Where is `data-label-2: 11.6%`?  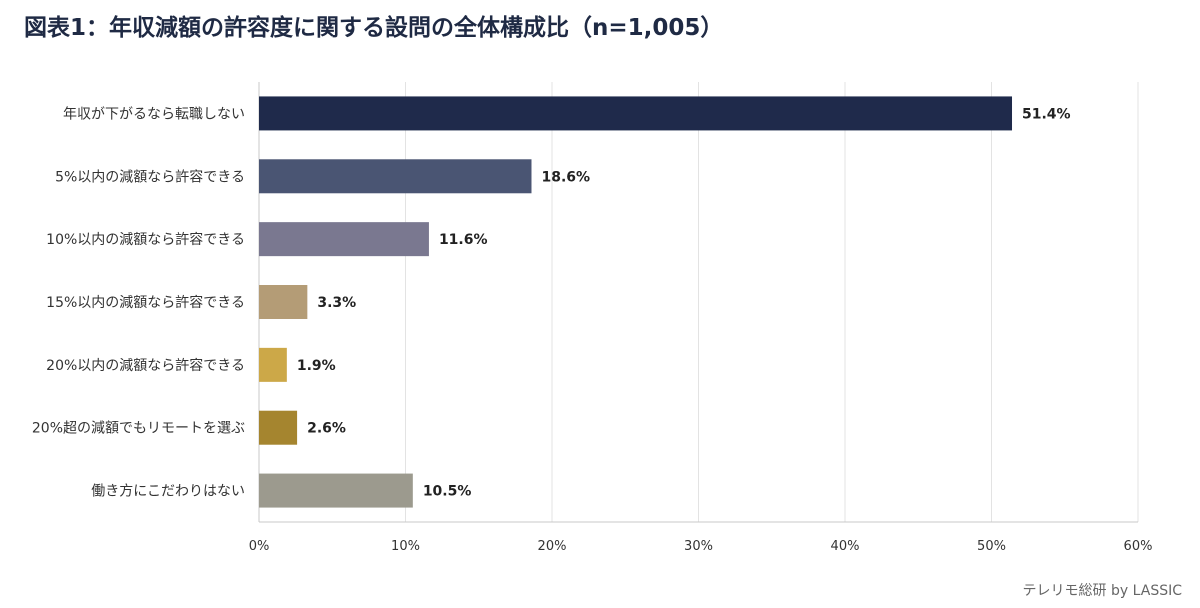
data-label-2: 11.6% is located at coordinates (463, 240).